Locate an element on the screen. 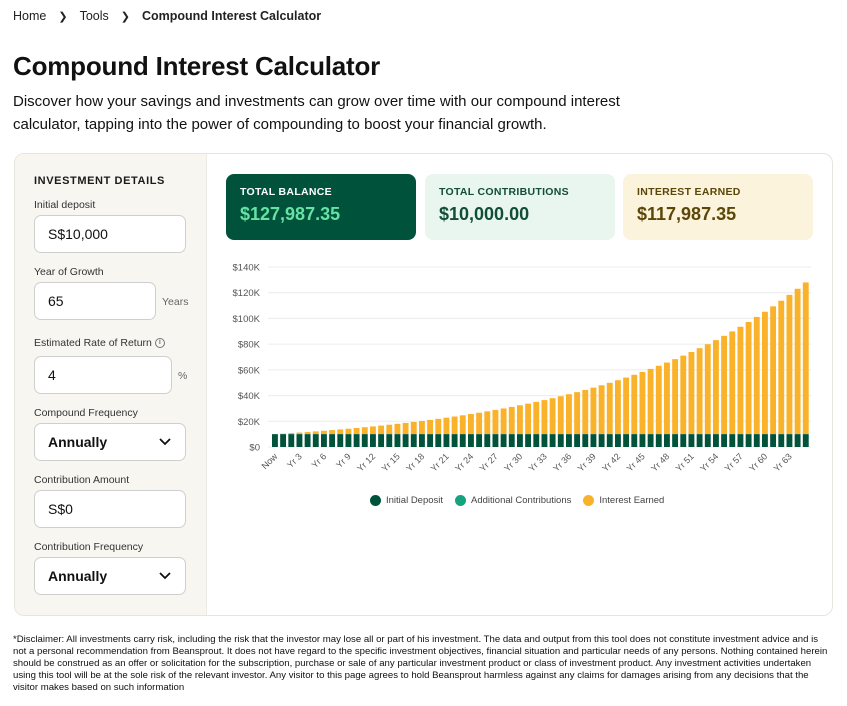  x-tick-label: Yr 48 is located at coordinates (660, 462).